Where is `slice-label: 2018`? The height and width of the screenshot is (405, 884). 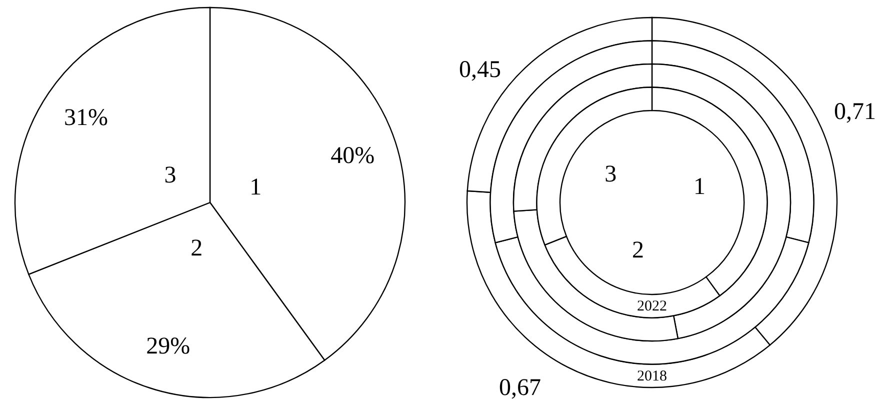 slice-label: 2018 is located at coordinates (652, 376).